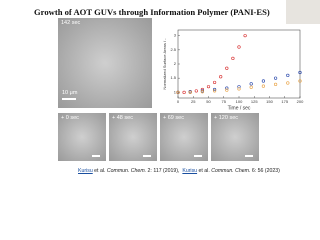  I want to click on y-tick-label: 2, so click(175, 63).